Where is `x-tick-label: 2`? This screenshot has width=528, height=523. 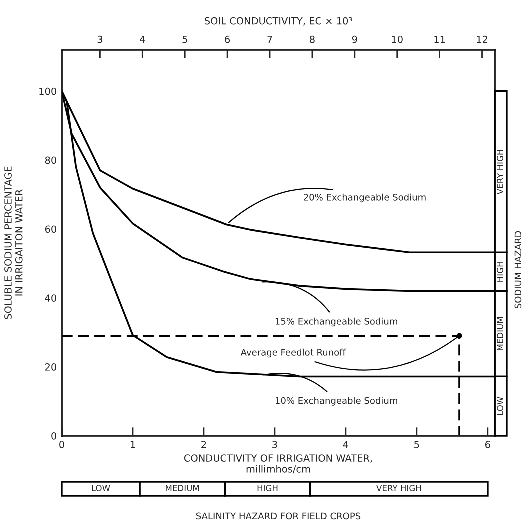 x-tick-label: 2 is located at coordinates (204, 444).